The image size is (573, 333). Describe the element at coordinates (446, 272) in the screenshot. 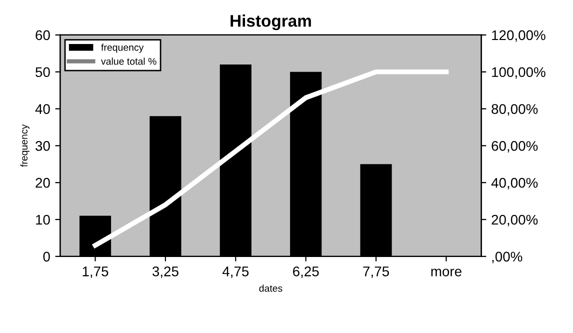

I see `x-tick-label: more` at that location.